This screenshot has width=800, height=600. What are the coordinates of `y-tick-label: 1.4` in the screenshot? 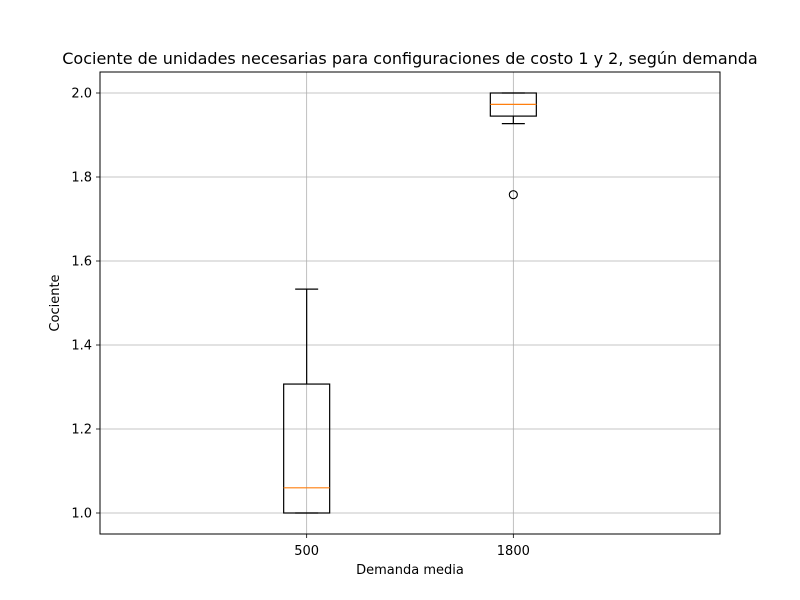 It's located at (81, 346).